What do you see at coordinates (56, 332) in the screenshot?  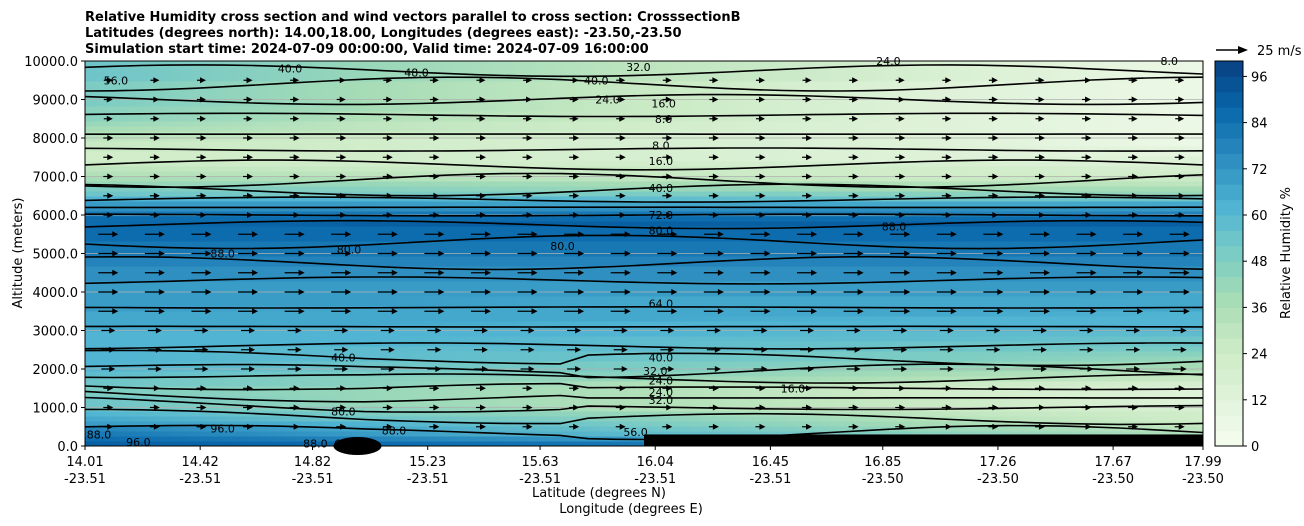 I see `y-tick-label: 3000.0` at bounding box center [56, 332].